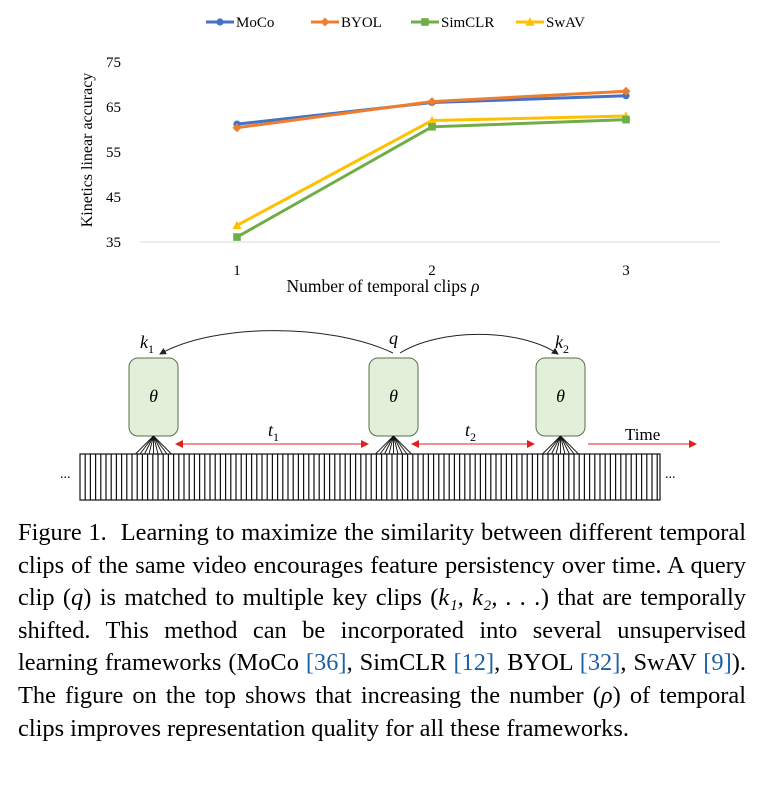  Describe the element at coordinates (474, 663) in the screenshot. I see `cite-simclr: [12]` at that location.